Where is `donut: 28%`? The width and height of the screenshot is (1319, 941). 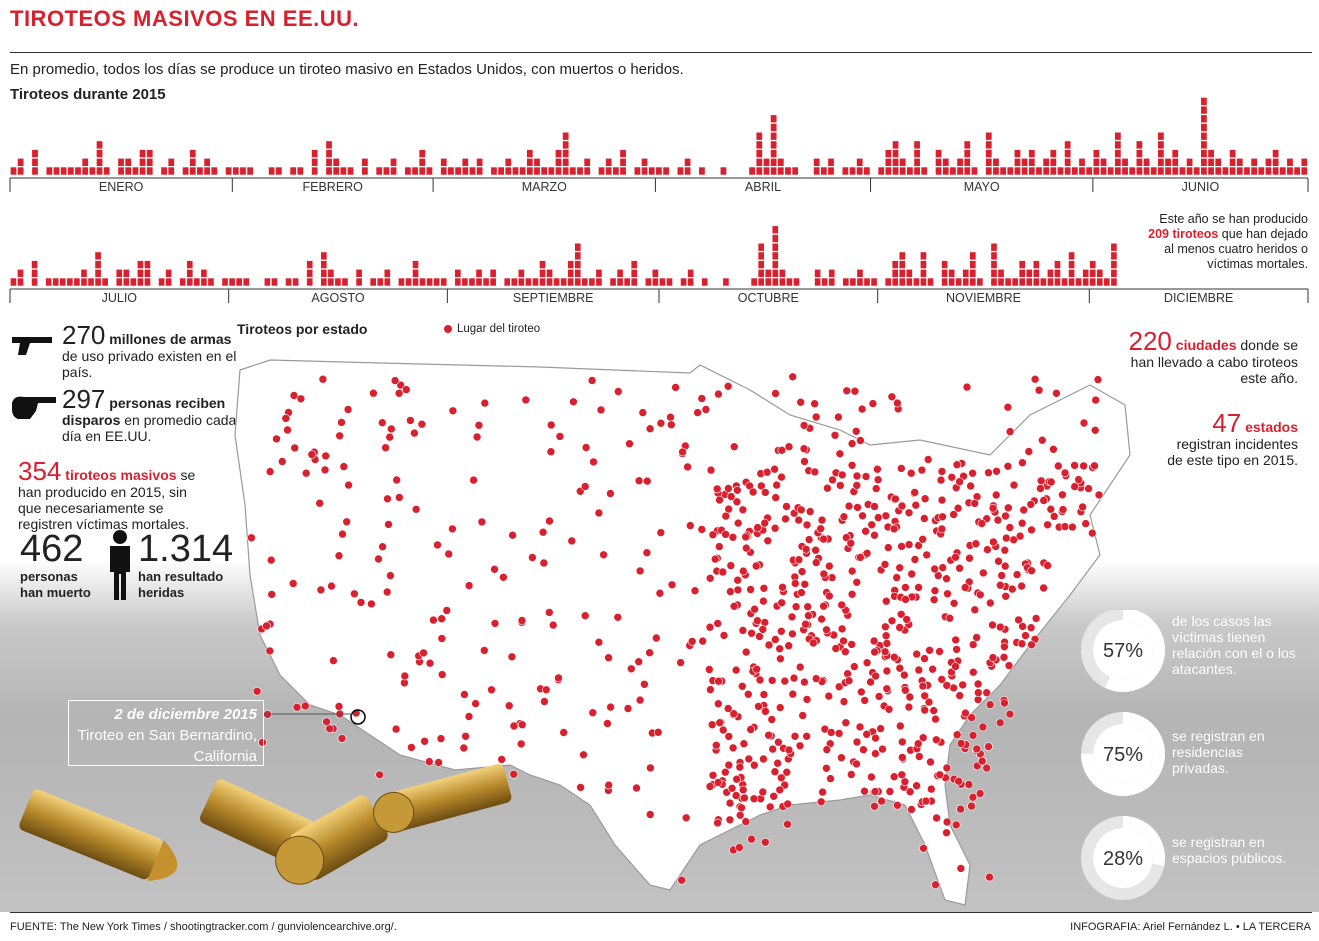 donut: 28% is located at coordinates (1123, 858).